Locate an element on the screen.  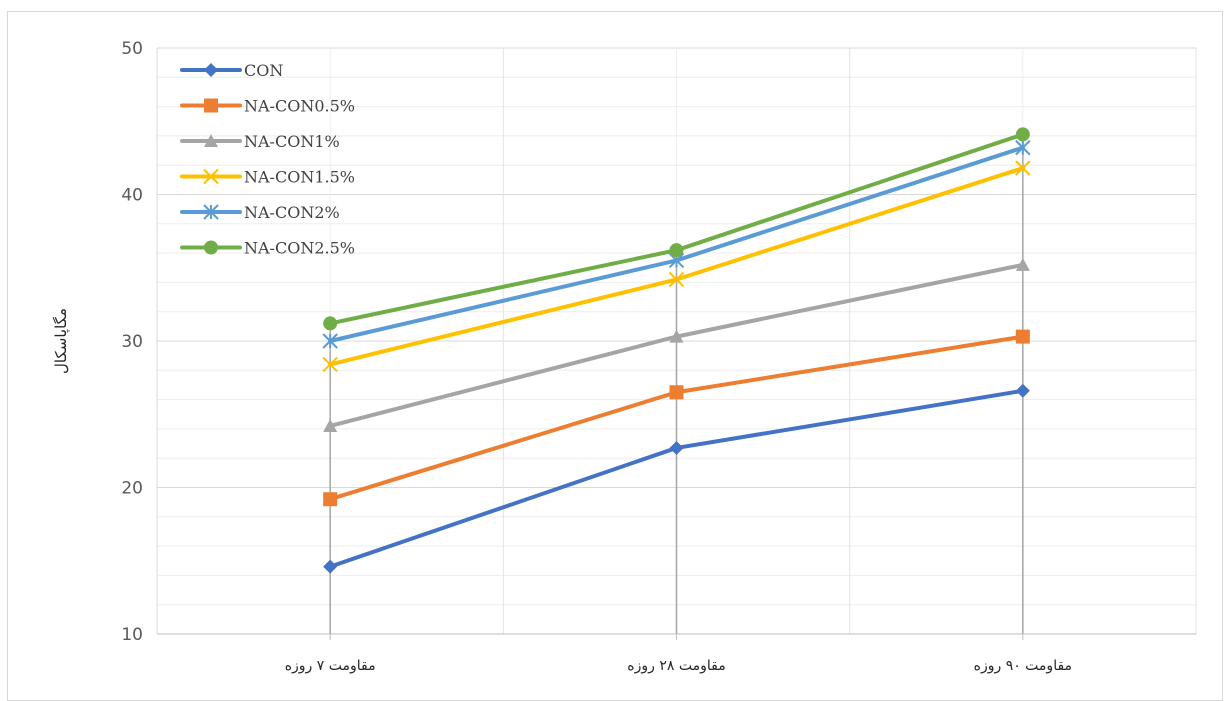
series-NA-CON0.5% is located at coordinates (676, 418).